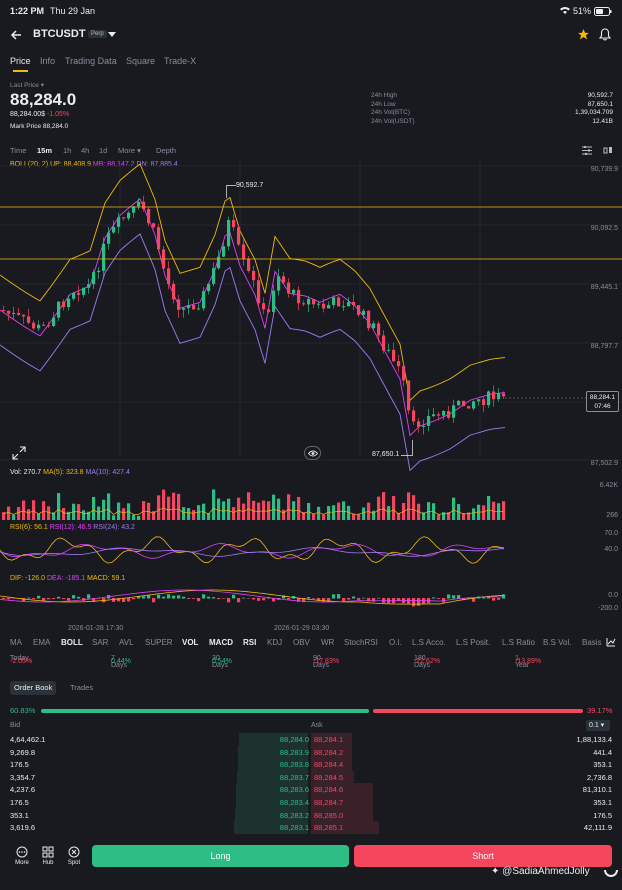 This screenshot has height=890, width=622. What do you see at coordinates (311, 739) in the screenshot?
I see `order-book-row: 4,64,462.1 88,284.0 88,284.1 1,88,133.4` at bounding box center [311, 739].